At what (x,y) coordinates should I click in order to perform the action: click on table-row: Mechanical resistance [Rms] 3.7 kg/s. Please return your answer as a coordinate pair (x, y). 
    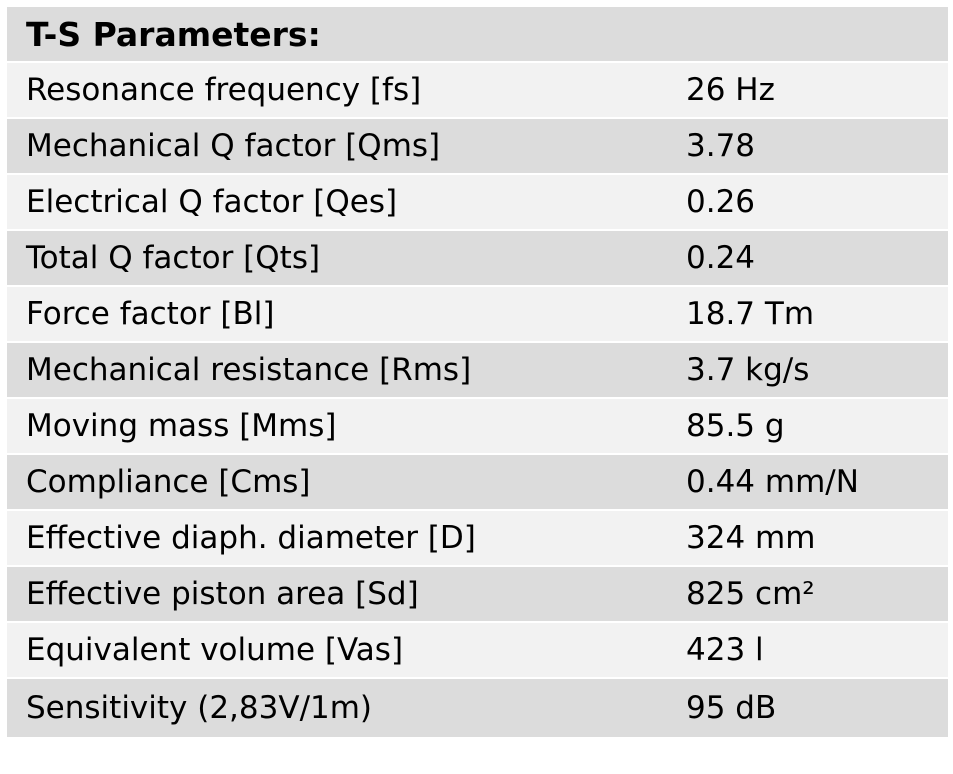
    Looking at the image, I should click on (477, 371).